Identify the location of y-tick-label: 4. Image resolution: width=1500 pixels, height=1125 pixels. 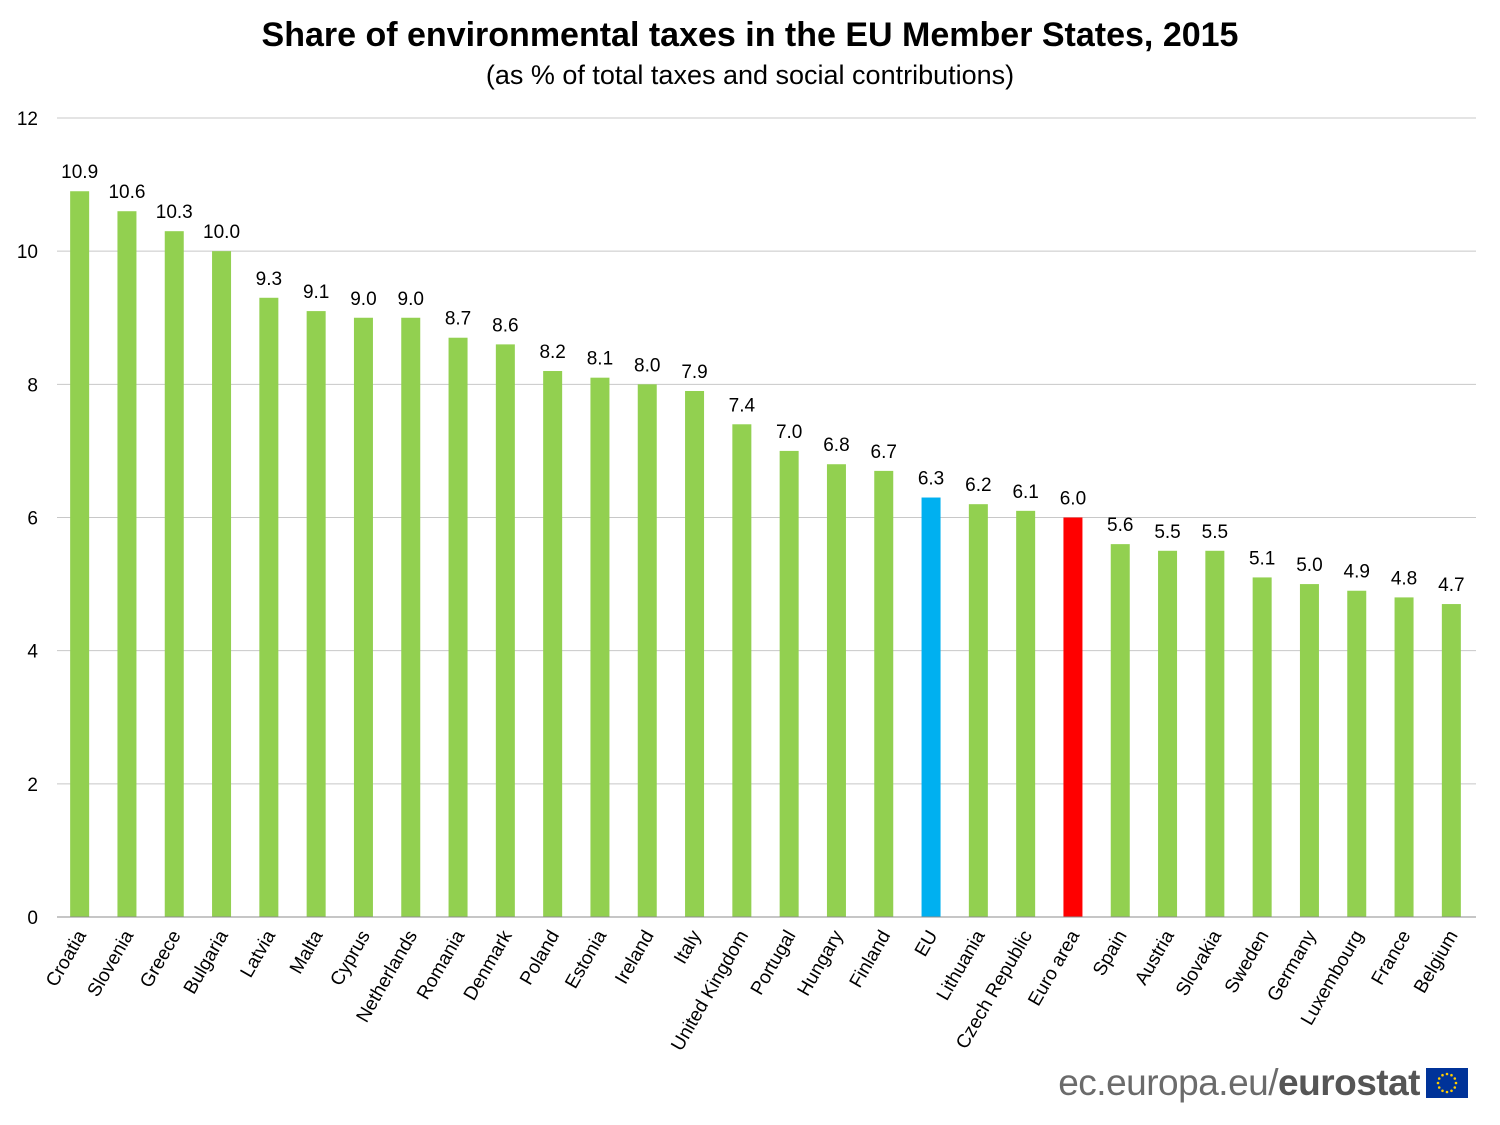
(32, 652).